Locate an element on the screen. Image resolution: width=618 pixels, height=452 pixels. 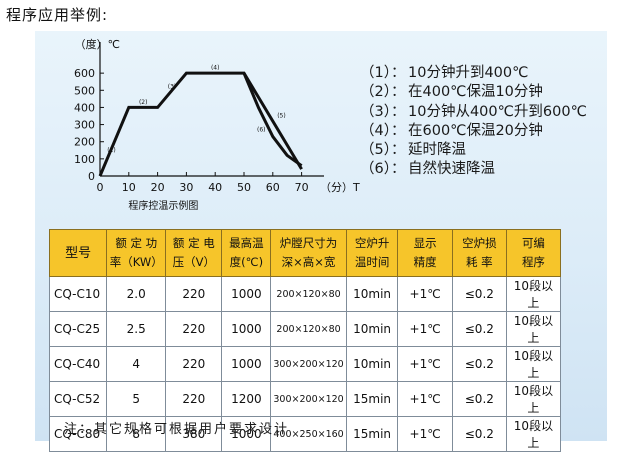
step-item: （2）： 在400℃保温10分钟 is located at coordinates (473, 92).